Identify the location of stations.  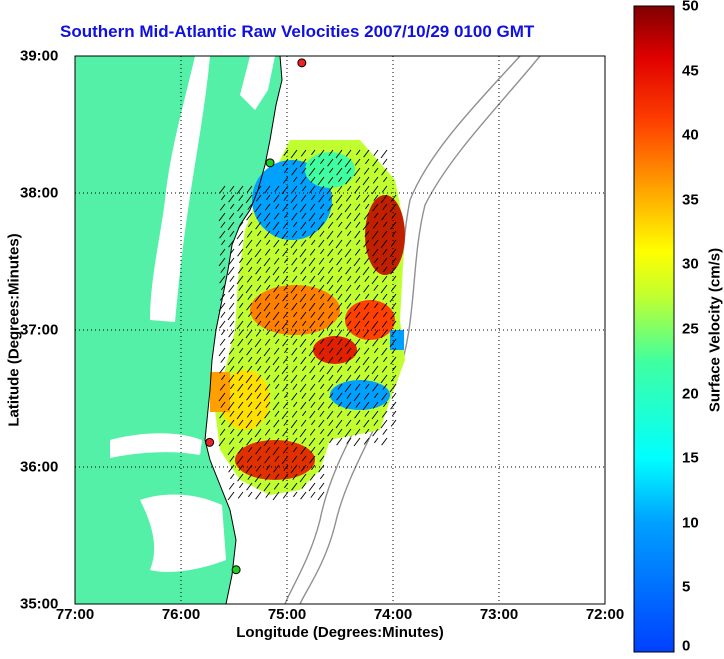
(256, 316).